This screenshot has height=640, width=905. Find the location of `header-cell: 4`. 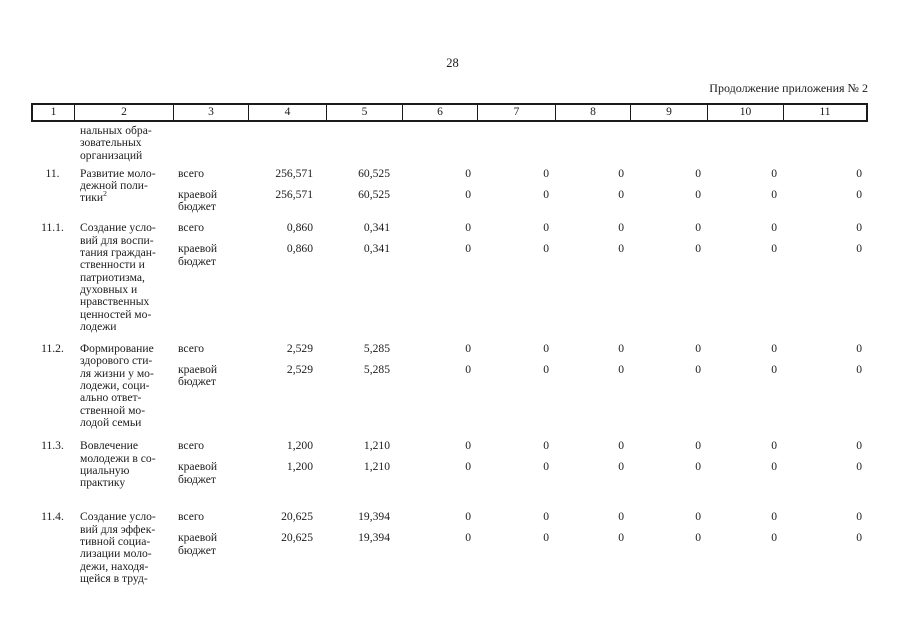

header-cell: 4 is located at coordinates (287, 112).